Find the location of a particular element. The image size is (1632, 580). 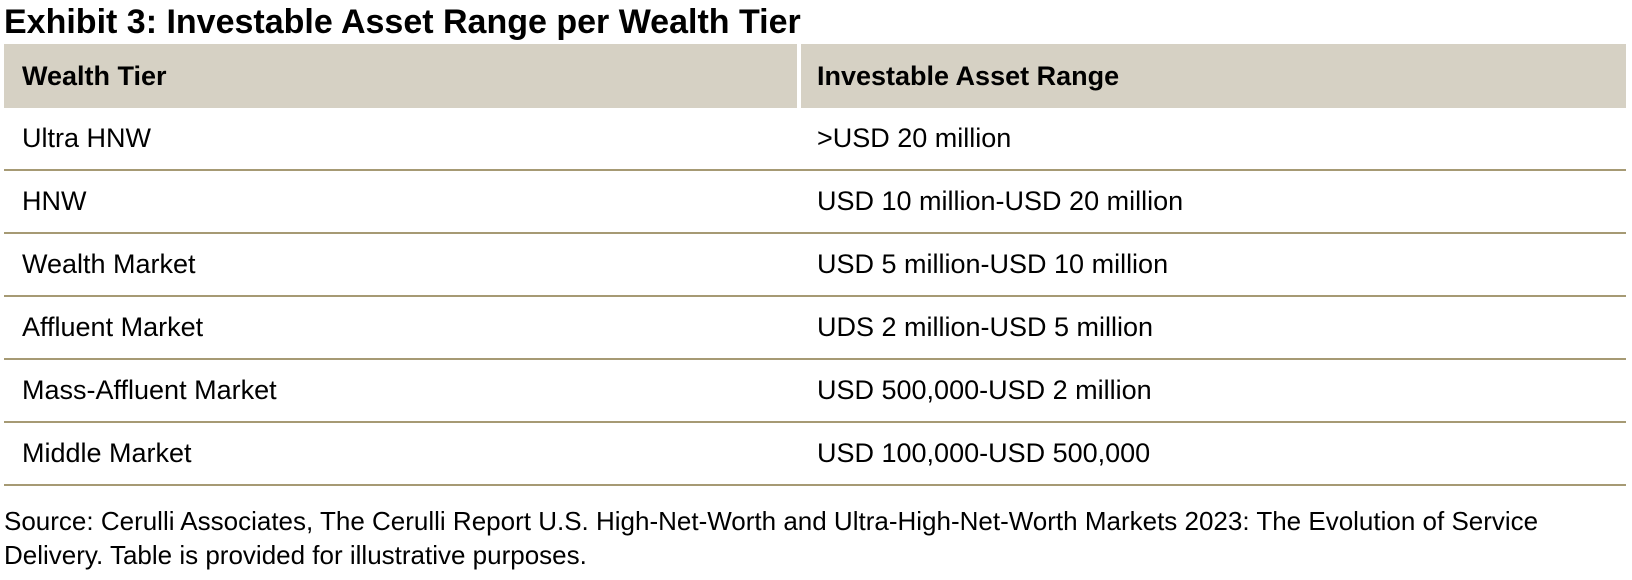

asset-range-cell: USD 100,000-USD 500,000 is located at coordinates (984, 453).